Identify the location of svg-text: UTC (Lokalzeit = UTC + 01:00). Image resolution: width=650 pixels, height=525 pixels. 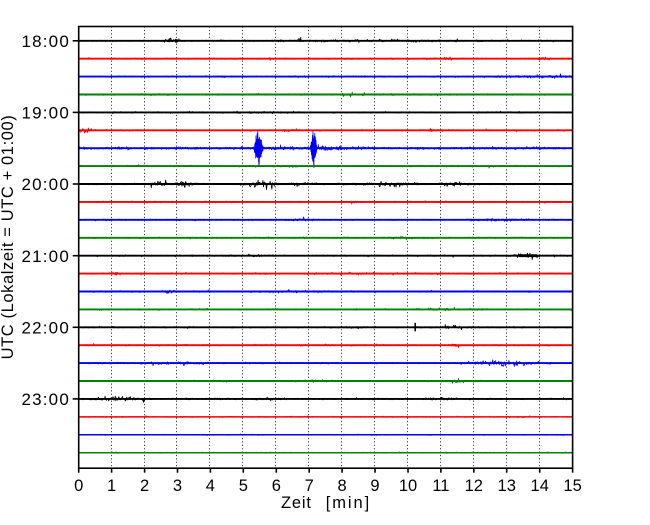
(8, 237).